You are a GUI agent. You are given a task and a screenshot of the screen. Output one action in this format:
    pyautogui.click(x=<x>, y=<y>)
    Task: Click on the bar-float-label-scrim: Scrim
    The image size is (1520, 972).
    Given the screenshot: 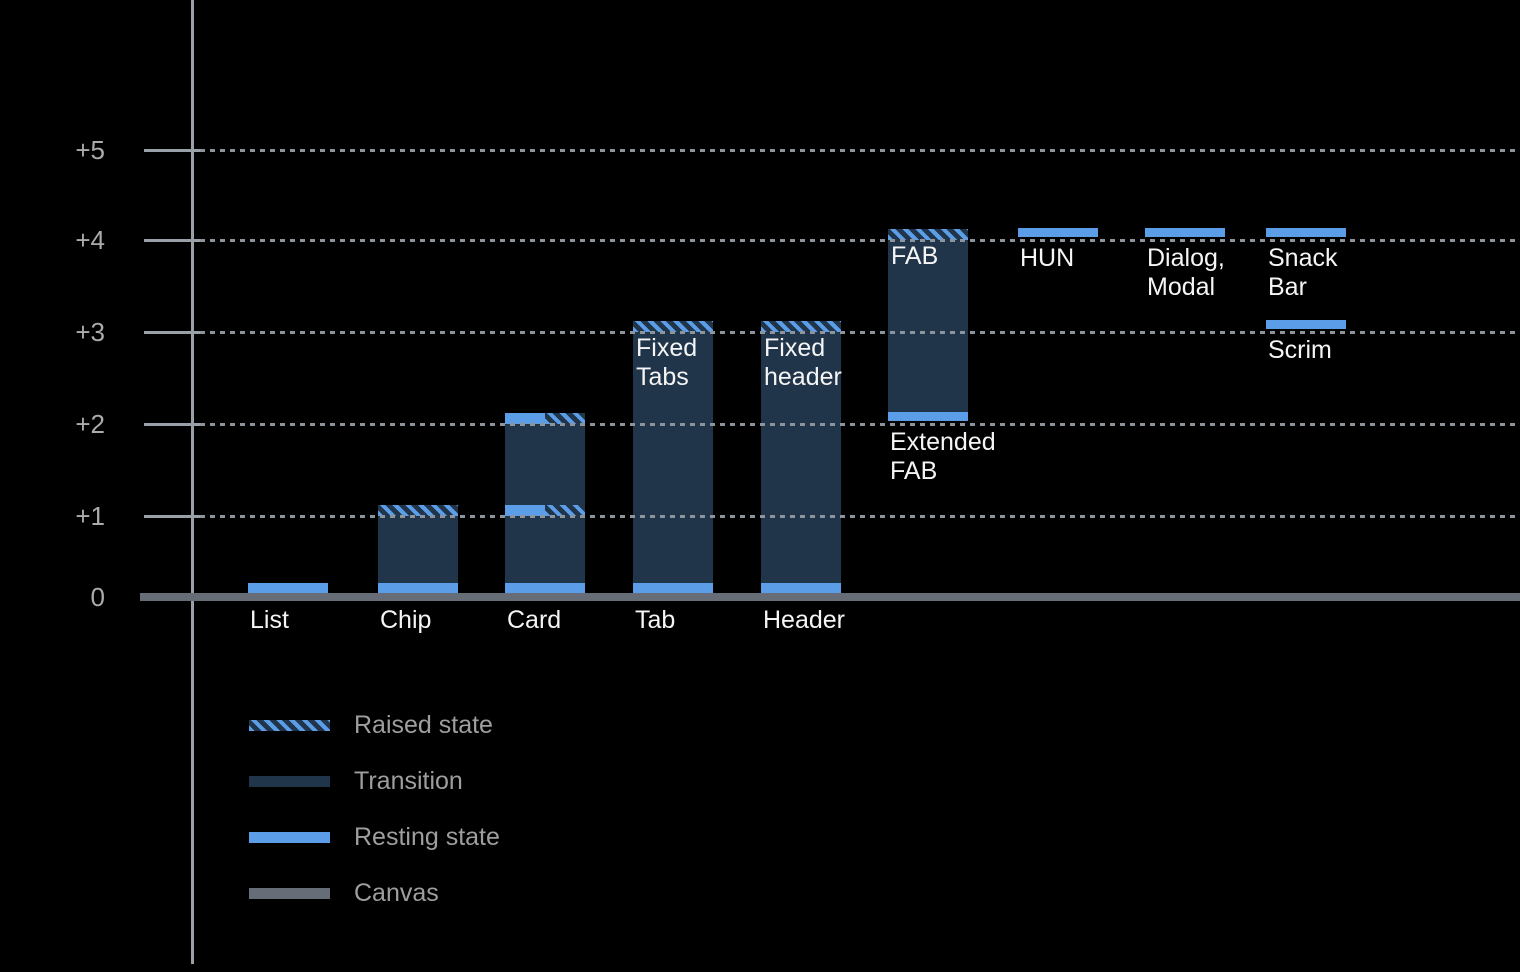 What is the action you would take?
    pyautogui.click(x=1300, y=350)
    